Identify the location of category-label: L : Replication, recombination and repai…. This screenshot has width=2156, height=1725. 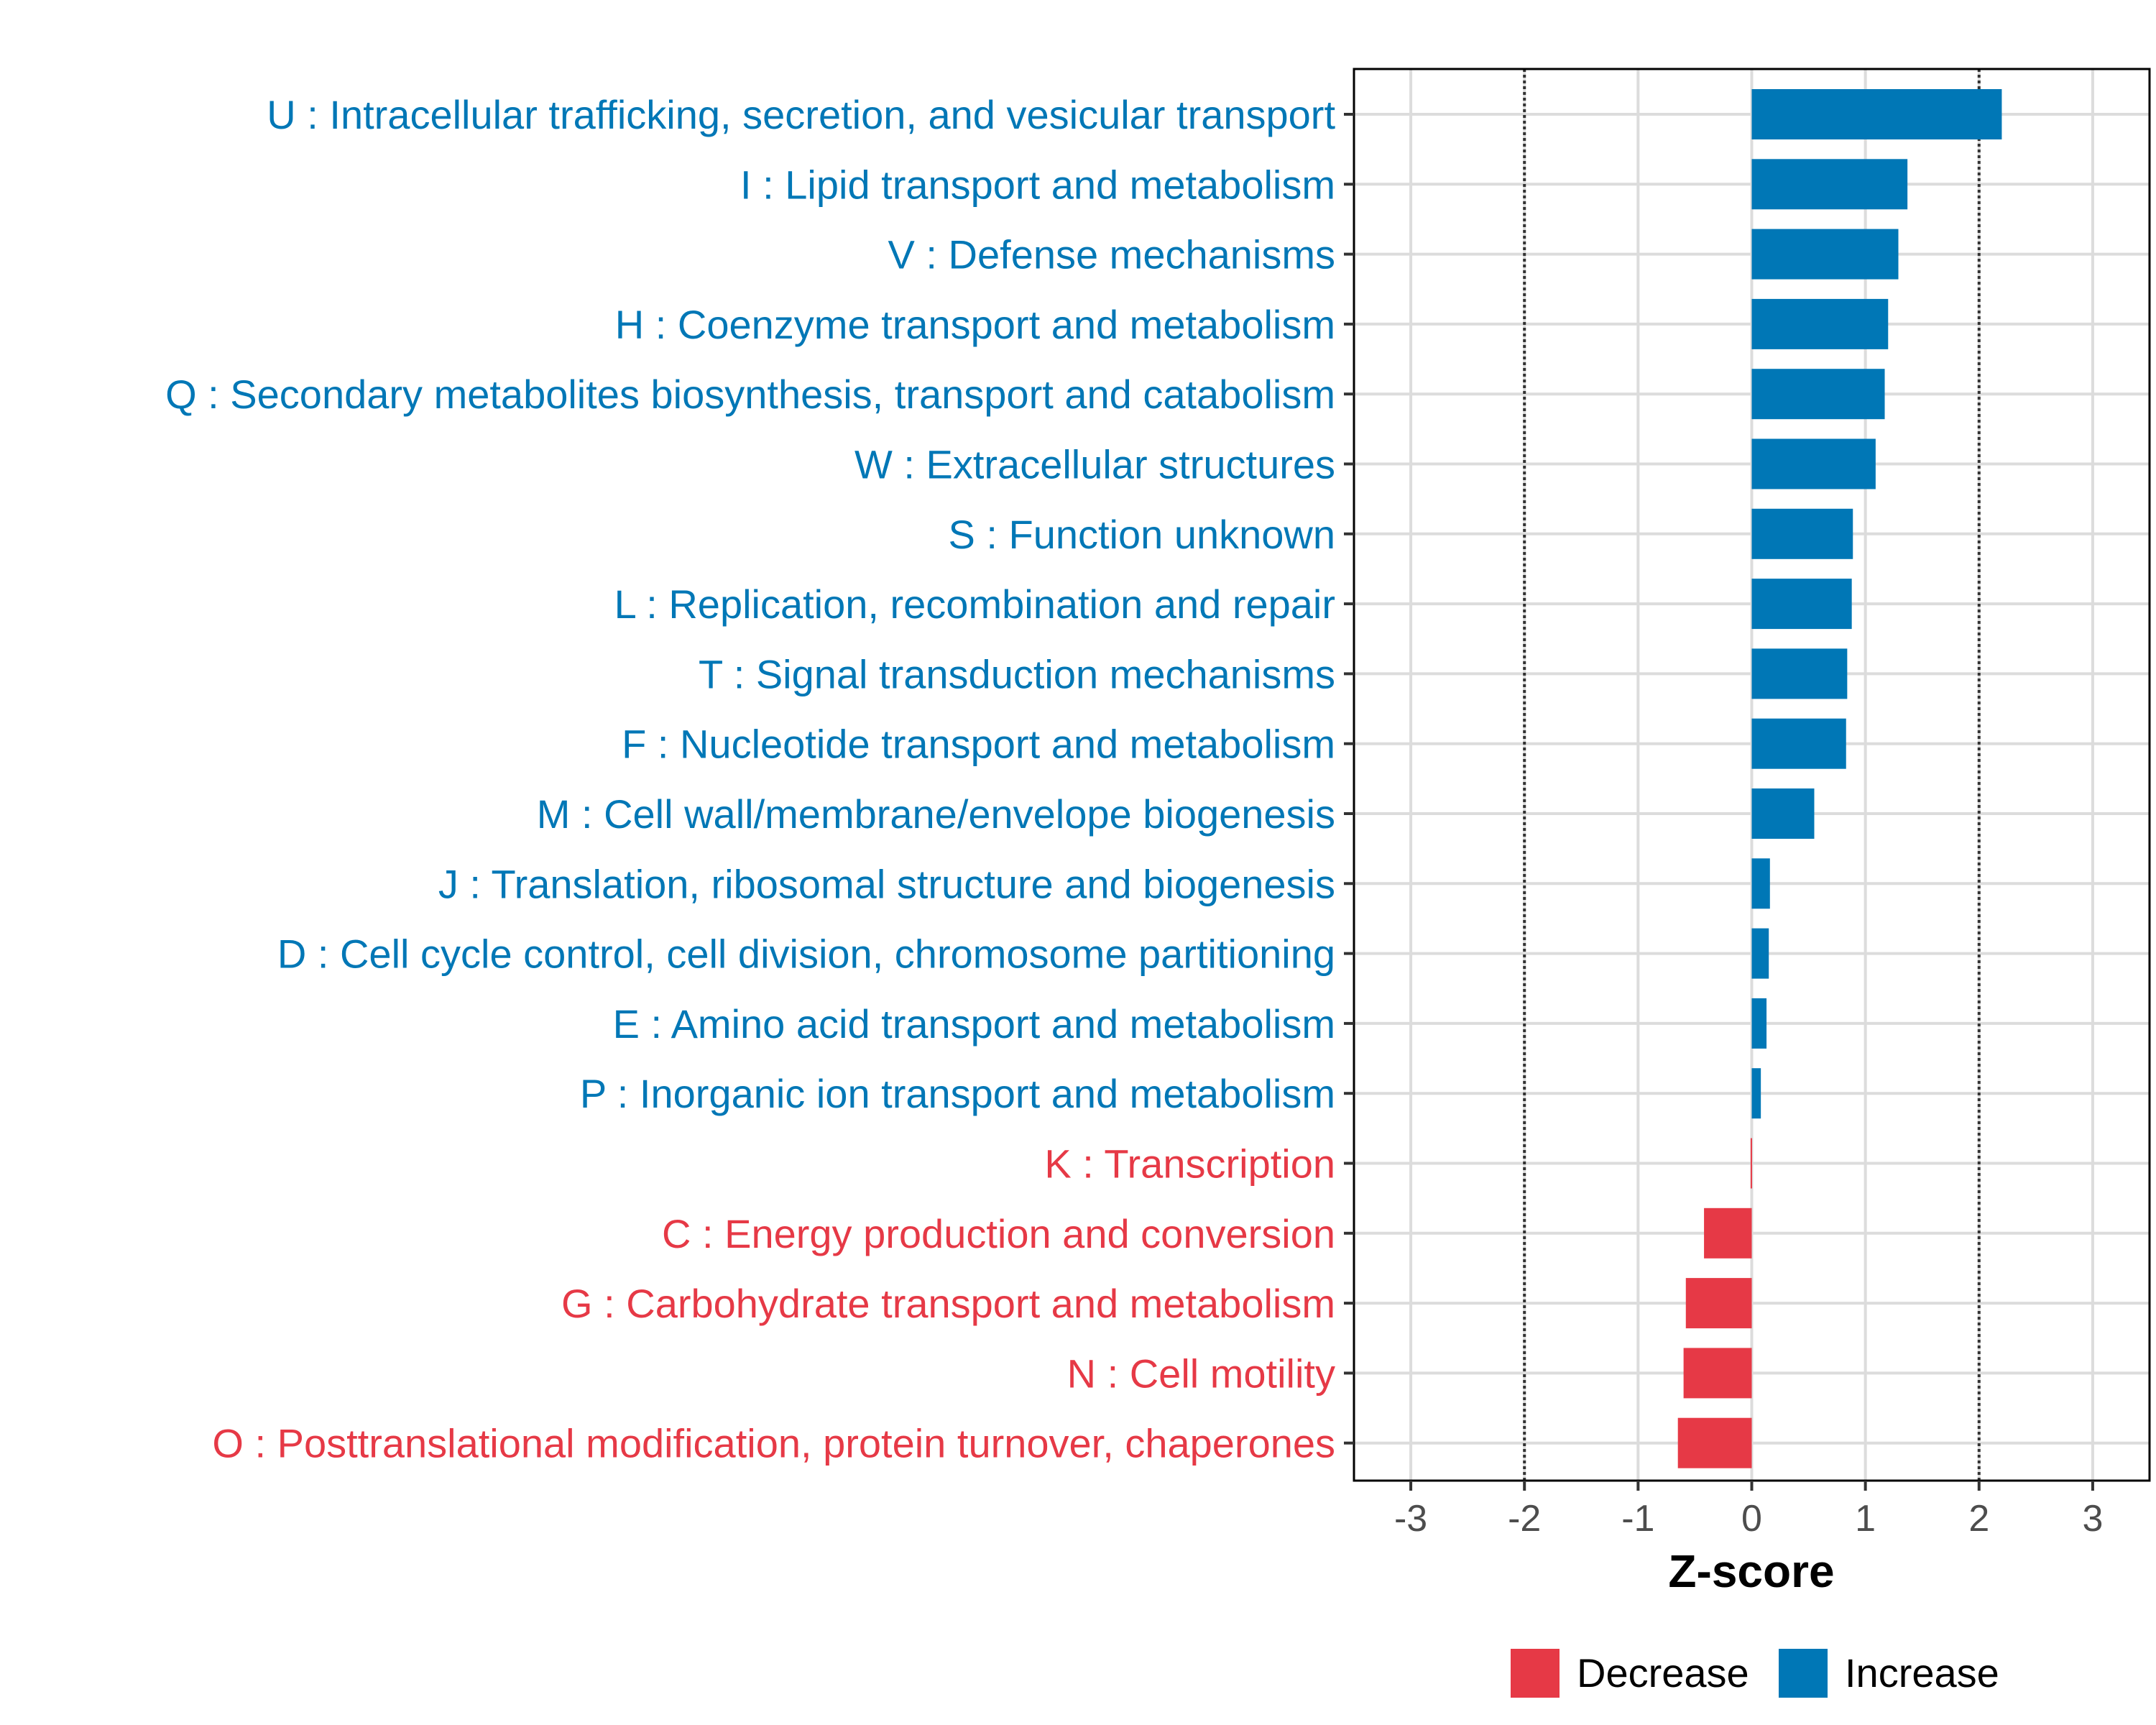
(974, 604).